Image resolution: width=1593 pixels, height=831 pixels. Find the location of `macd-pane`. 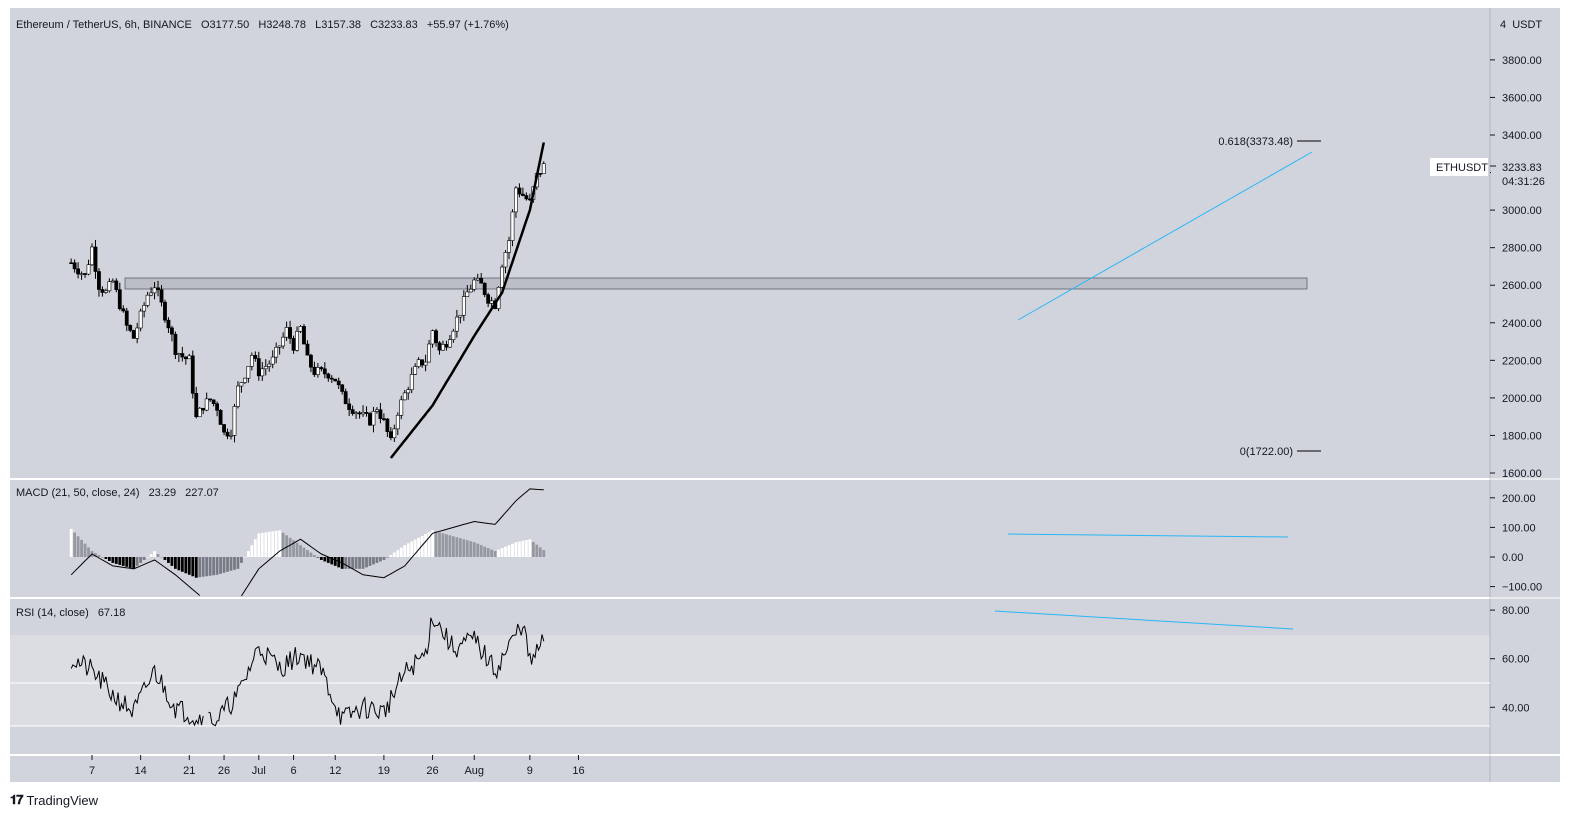

macd-pane is located at coordinates (750, 538).